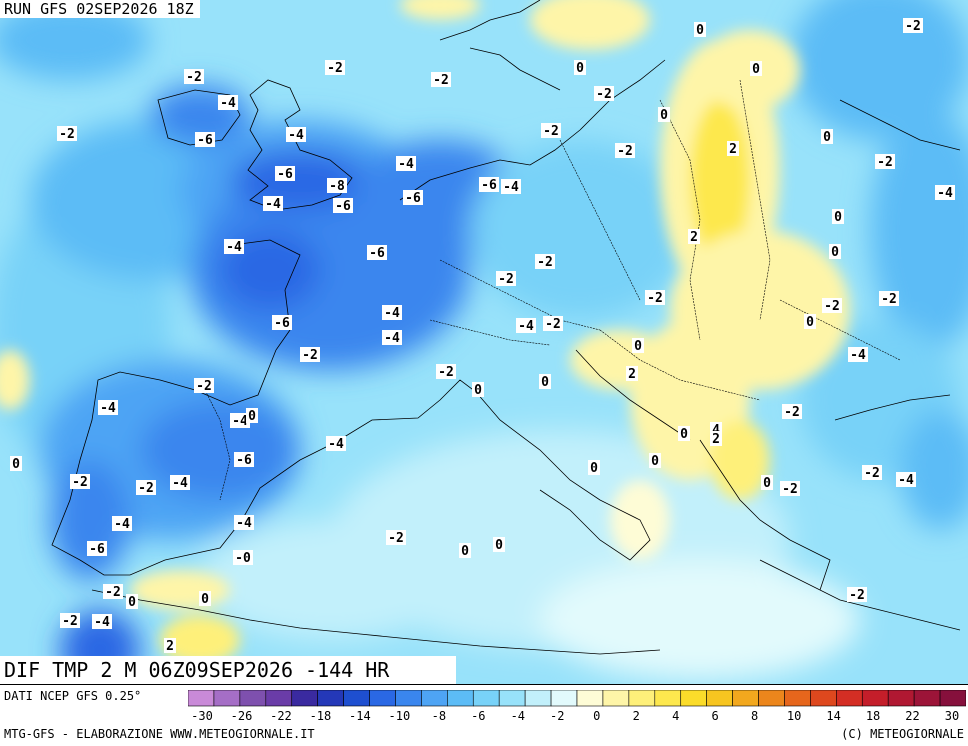  Describe the element at coordinates (478, 715) in the screenshot. I see `legend-tick-label: -6` at that location.